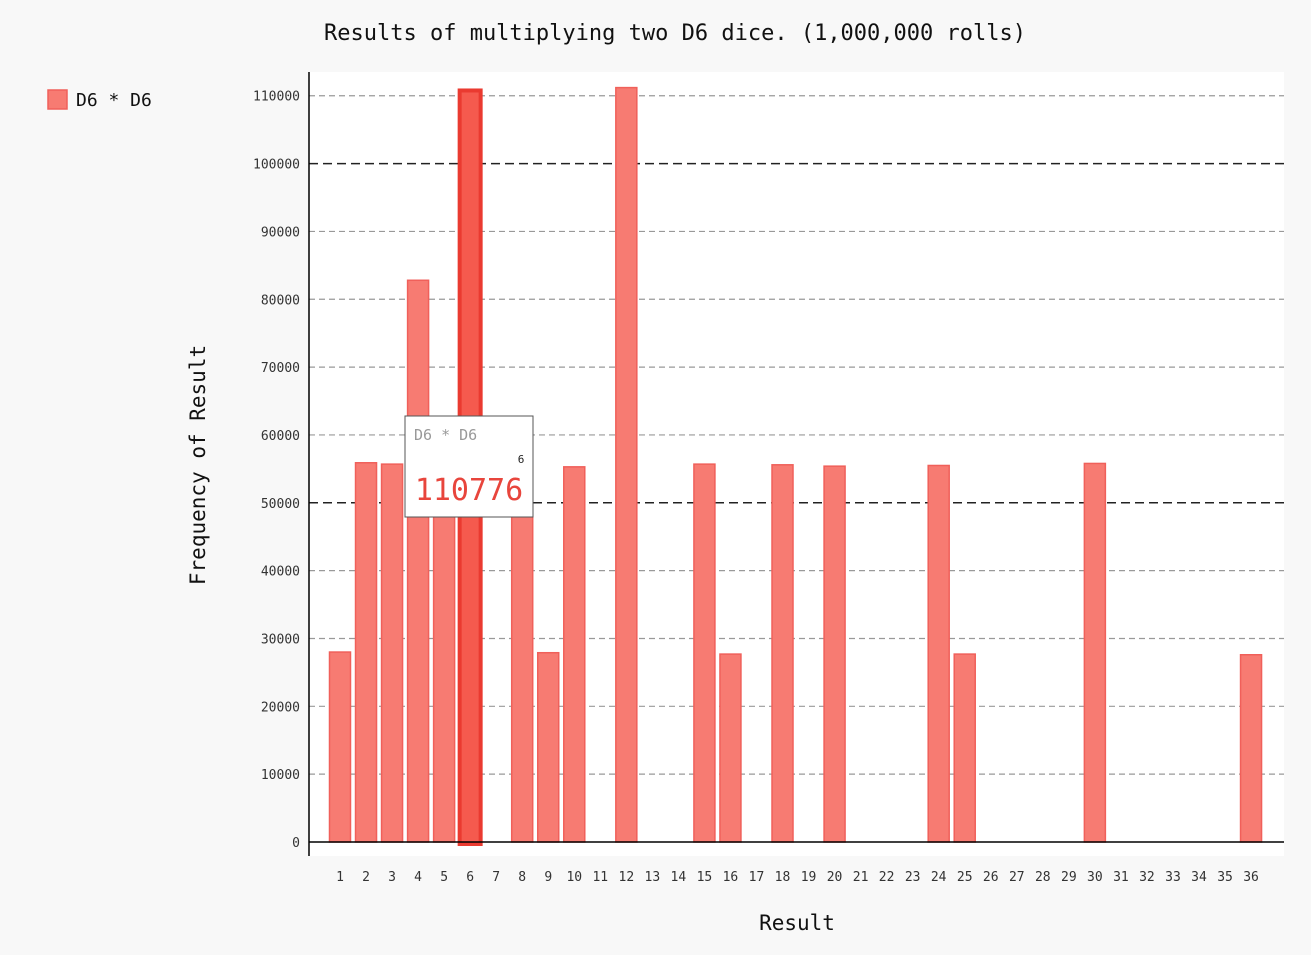  I want to click on x-tick-label: 32, so click(1147, 877).